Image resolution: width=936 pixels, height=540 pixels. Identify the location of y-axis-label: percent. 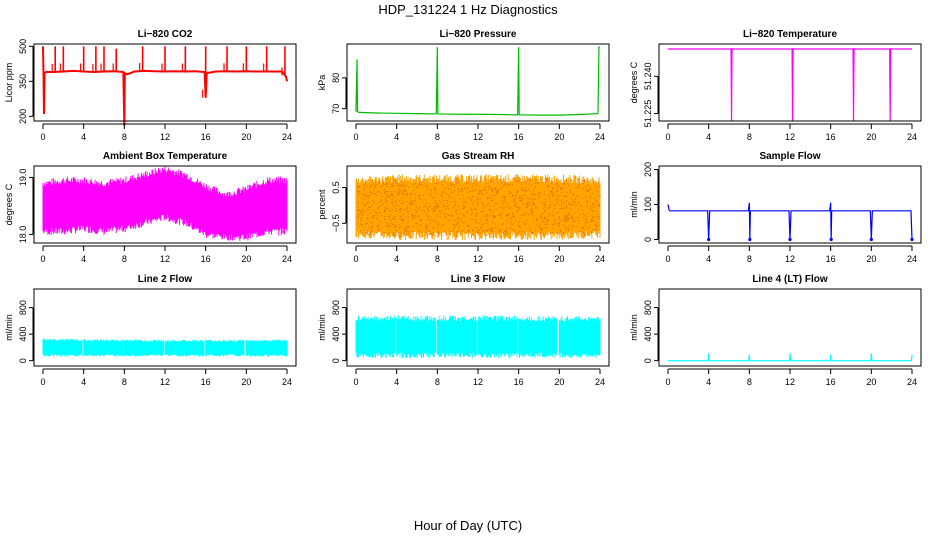
(322, 204).